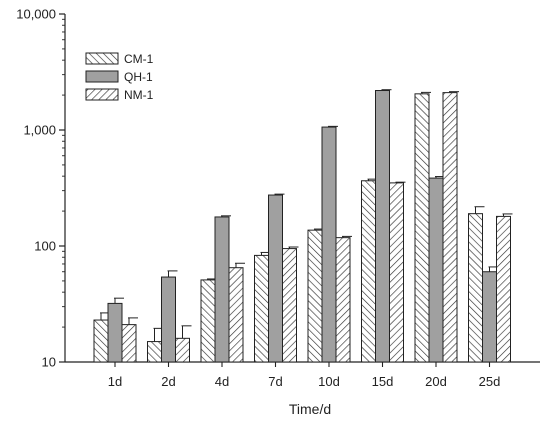 The width and height of the screenshot is (550, 421). Describe the element at coordinates (222, 381) in the screenshot. I see `x-tick-label: 4d` at that location.